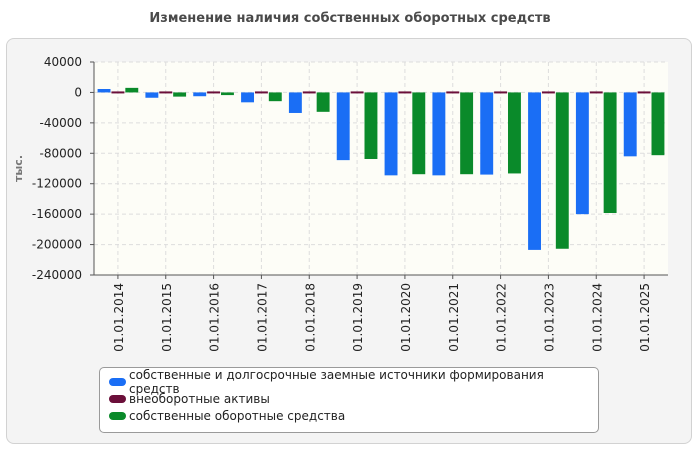  What do you see at coordinates (406, 317) in the screenshot?
I see `x-tick-label: 01.01.2020` at bounding box center [406, 317].